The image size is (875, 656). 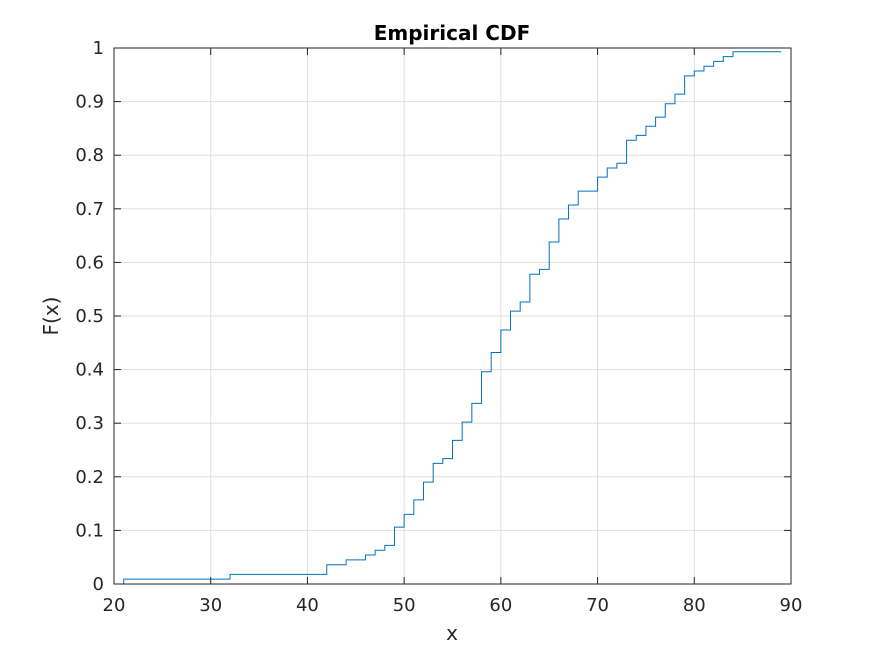 What do you see at coordinates (694, 605) in the screenshot?
I see `x-tick-label: 80` at bounding box center [694, 605].